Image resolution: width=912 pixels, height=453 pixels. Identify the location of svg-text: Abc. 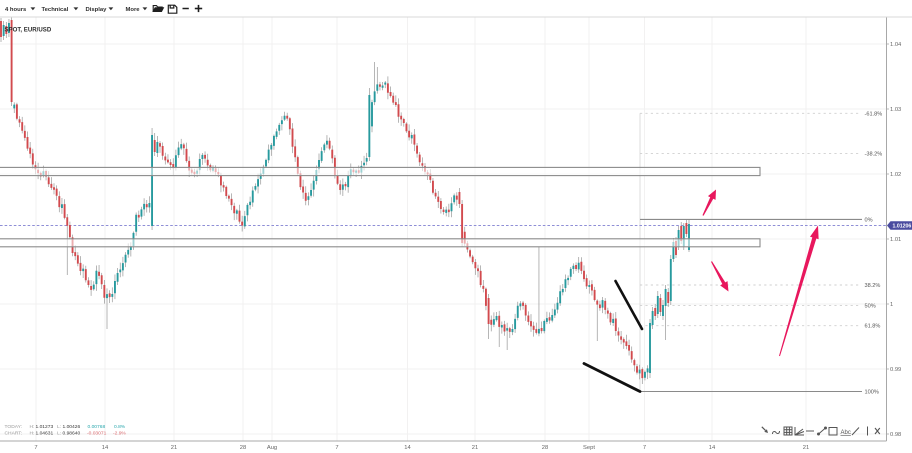
(846, 433).